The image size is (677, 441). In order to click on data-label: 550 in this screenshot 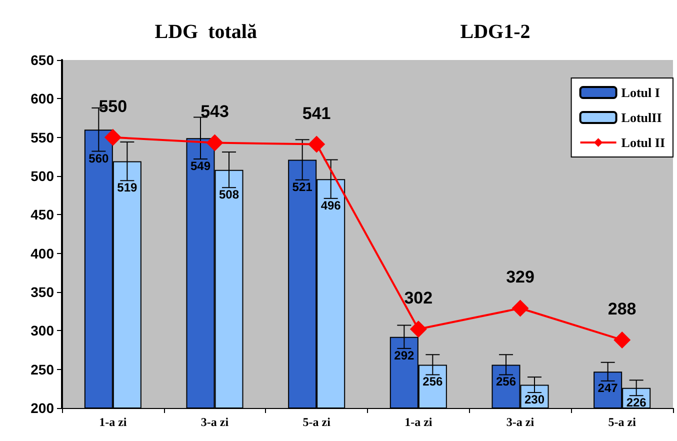, I will do `click(113, 106)`.